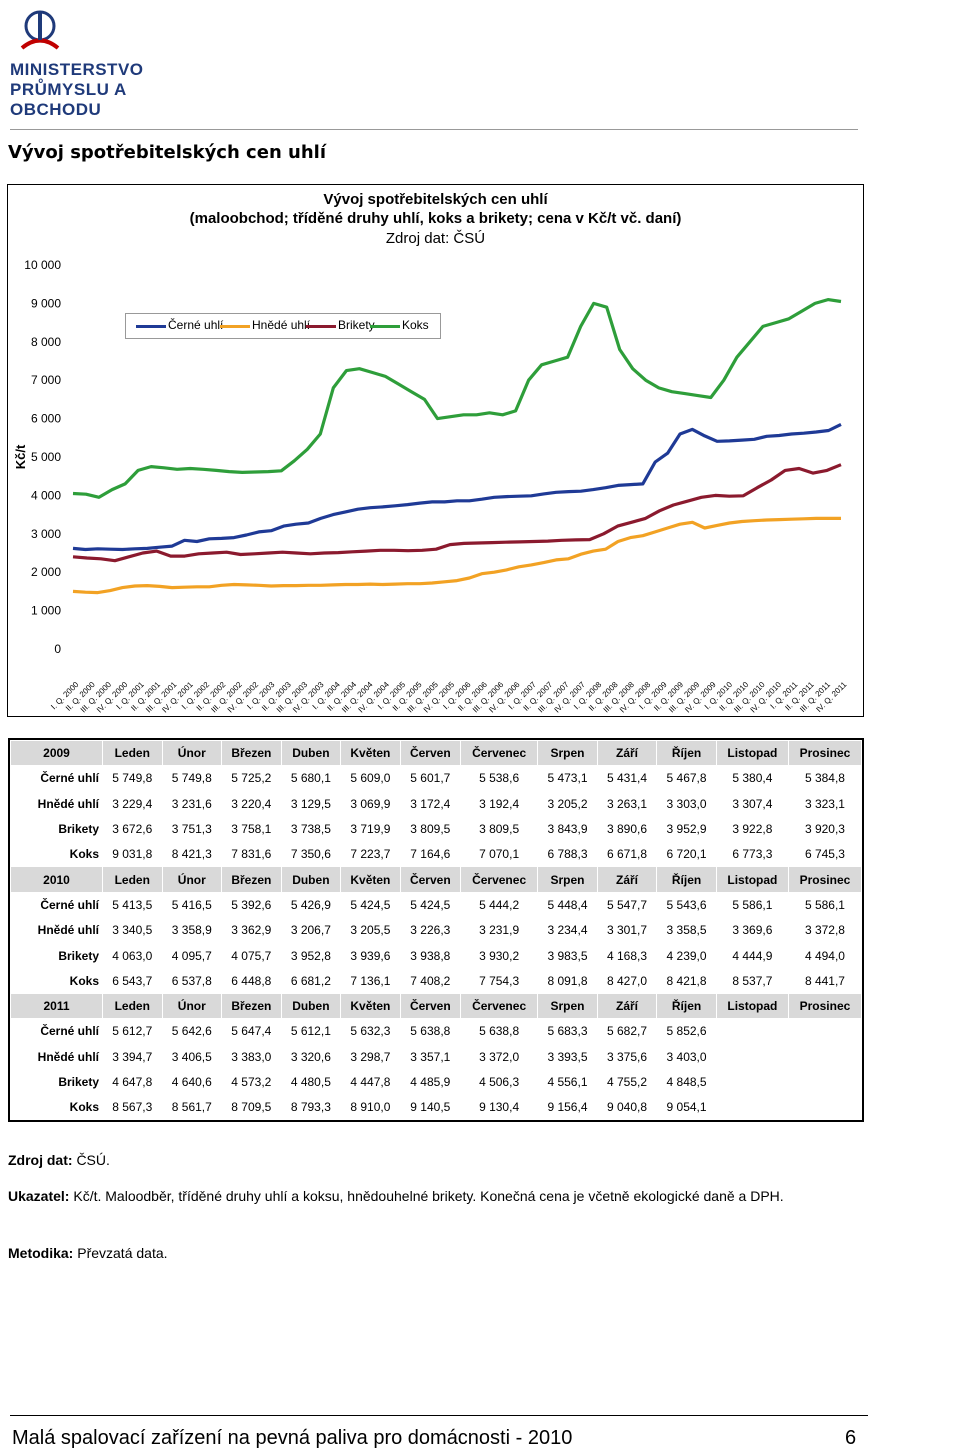 This screenshot has width=960, height=1451. I want to click on table-month-header: Září, so click(627, 1006).